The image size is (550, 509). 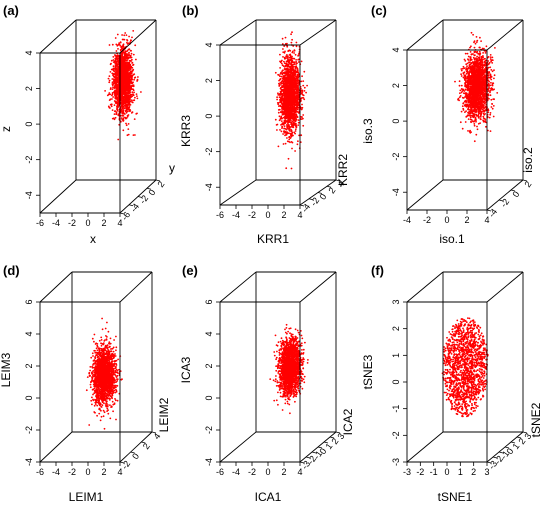 I want to click on z-axis-label: KRR3, so click(x=186, y=131).